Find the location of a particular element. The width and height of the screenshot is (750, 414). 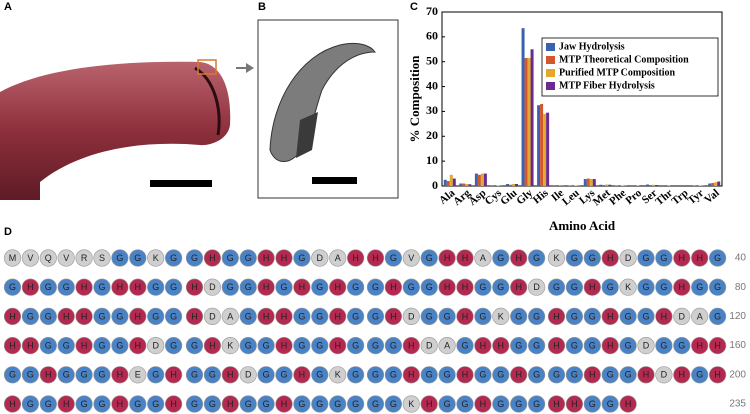

y-tick-label: 30 is located at coordinates (432, 110).